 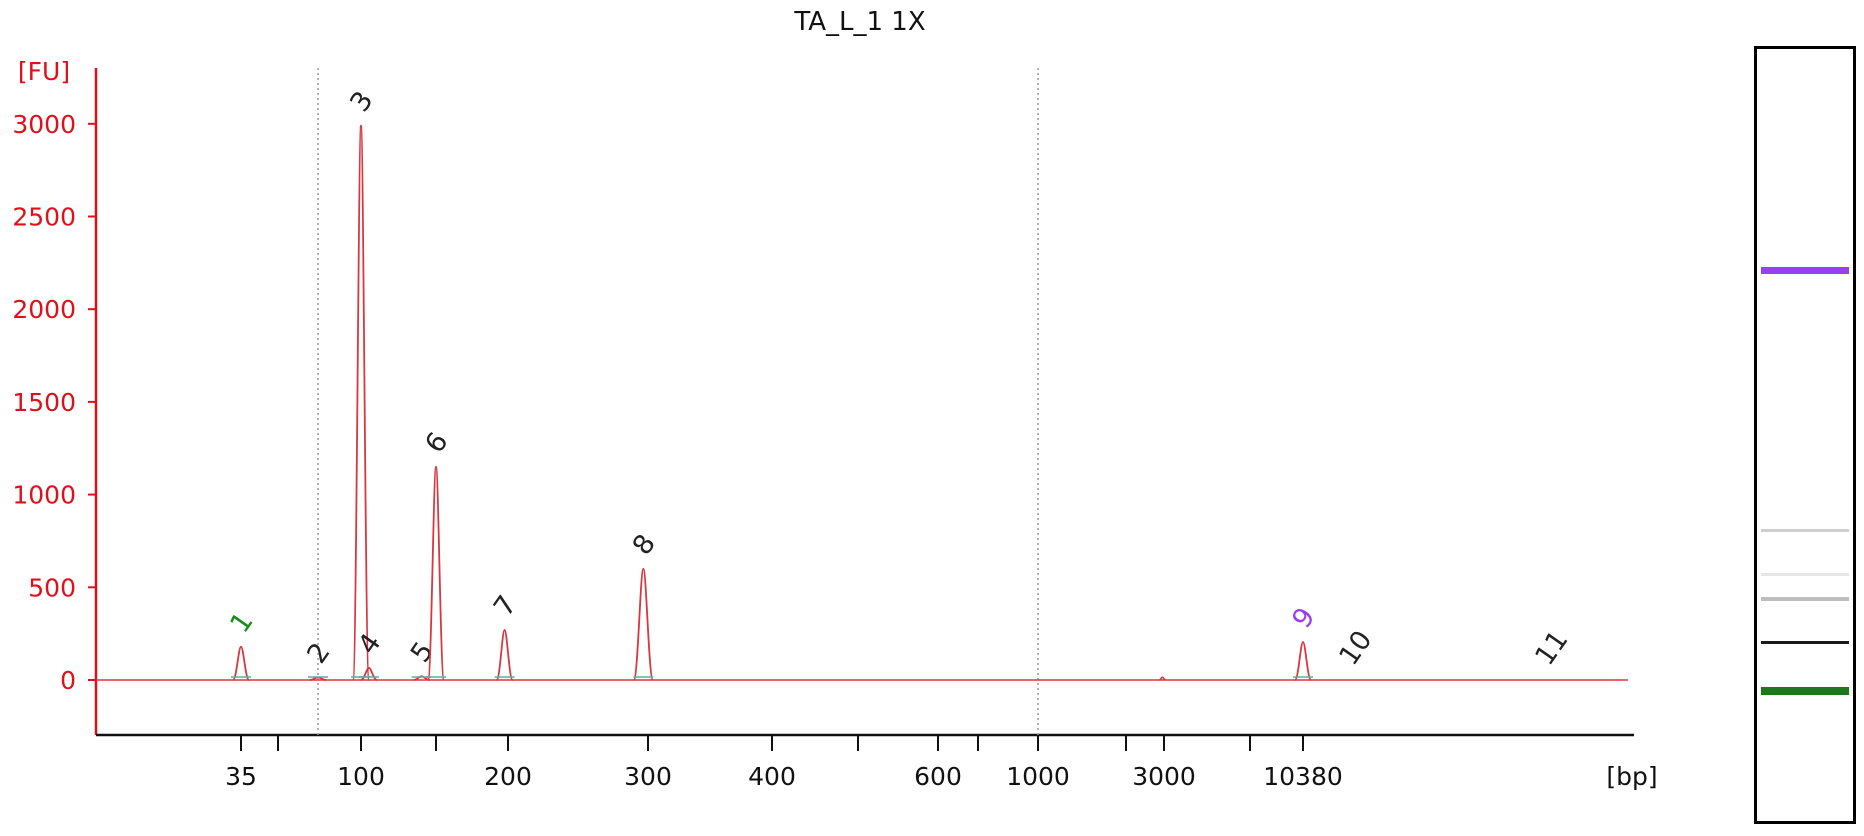 What do you see at coordinates (436, 443) in the screenshot?
I see `peak-label-6: 6` at bounding box center [436, 443].